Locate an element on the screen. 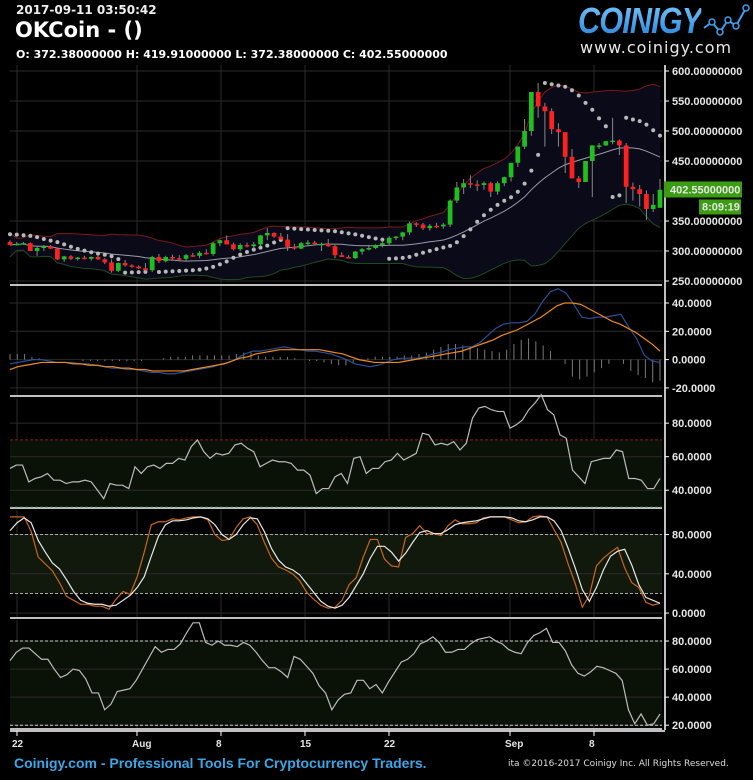 The image size is (753, 780). x-axis-label: 22 is located at coordinates (18, 744).